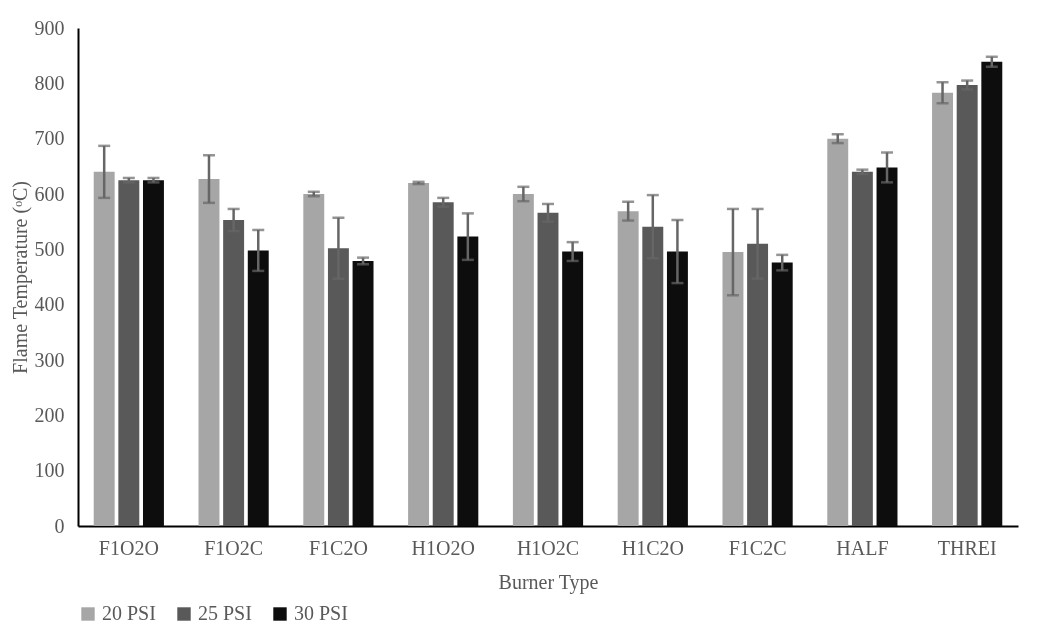 The width and height of the screenshot is (1063, 628). What do you see at coordinates (49, 138) in the screenshot?
I see `y-tick-label: 700` at bounding box center [49, 138].